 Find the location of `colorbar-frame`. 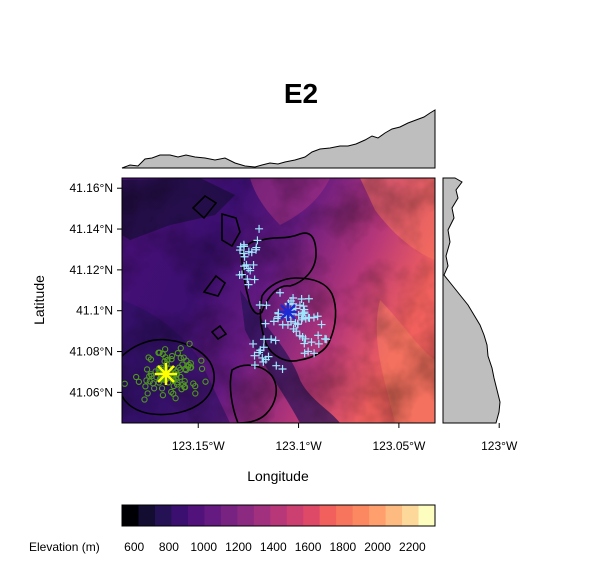

colorbar-frame is located at coordinates (278, 515).